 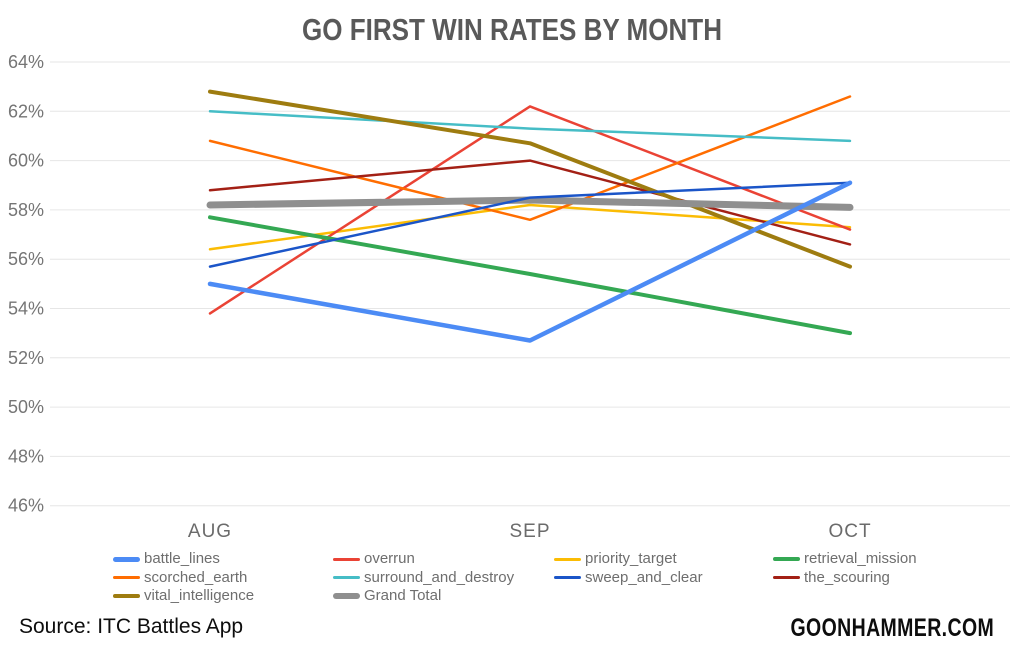 I want to click on legend-item-scorched_earth: scorched_earth, so click(x=223, y=578).